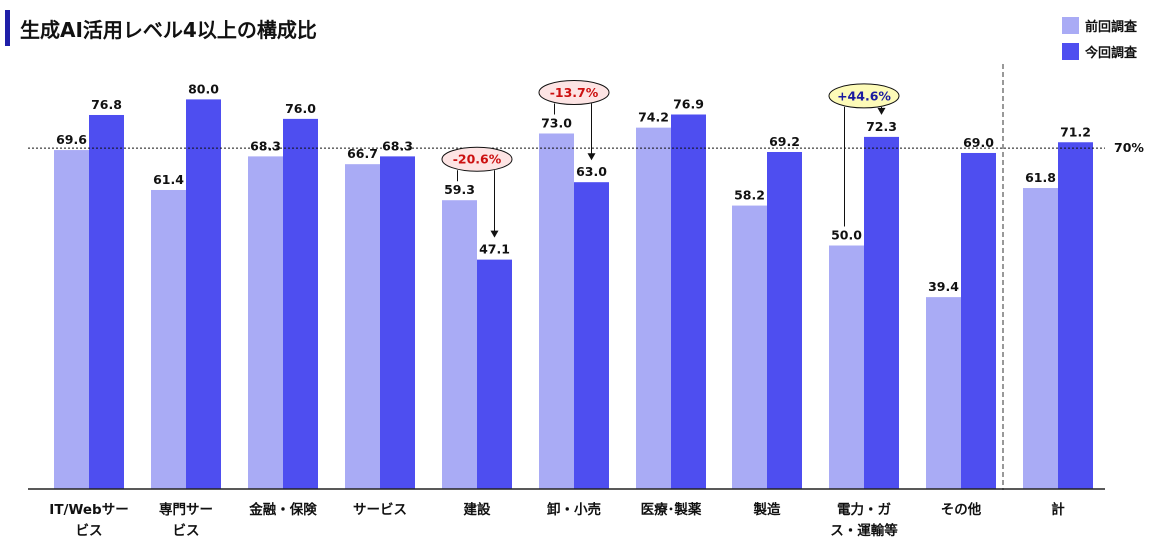 Image resolution: width=1159 pixels, height=542 pixels. Describe the element at coordinates (1040, 177) in the screenshot. I see `value-label: 61.8` at that location.